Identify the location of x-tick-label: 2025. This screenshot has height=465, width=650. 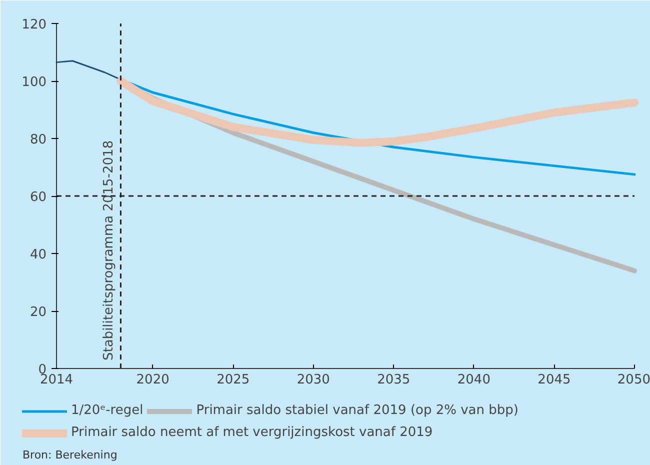
(233, 380).